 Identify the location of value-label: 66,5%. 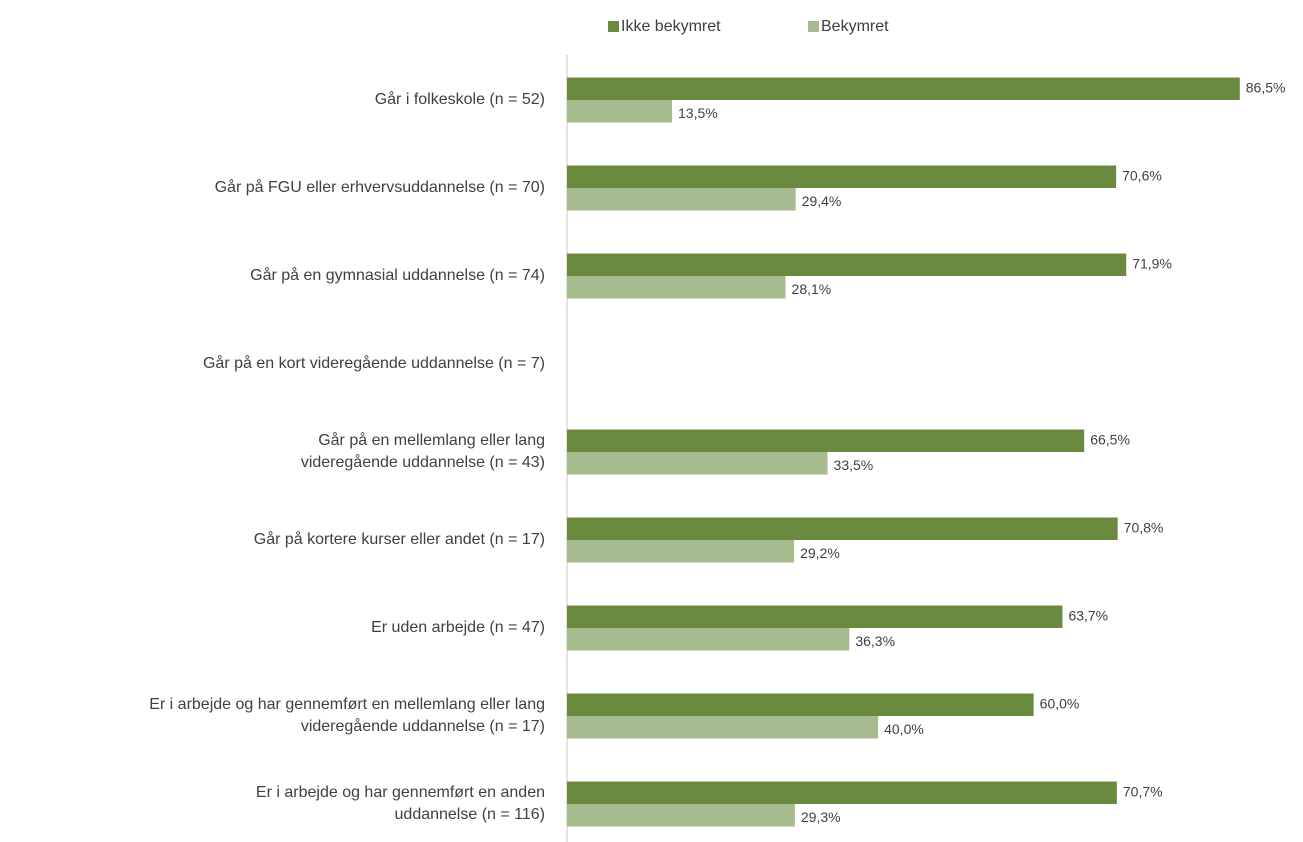
(1110, 439).